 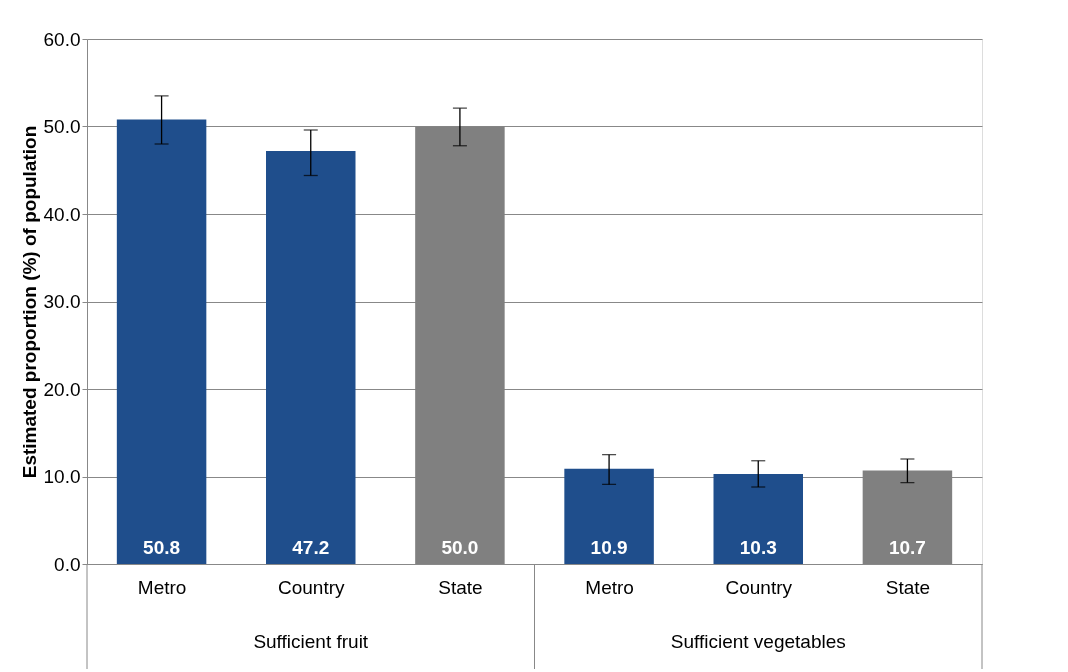 I want to click on data-label: 10.9, so click(x=609, y=547).